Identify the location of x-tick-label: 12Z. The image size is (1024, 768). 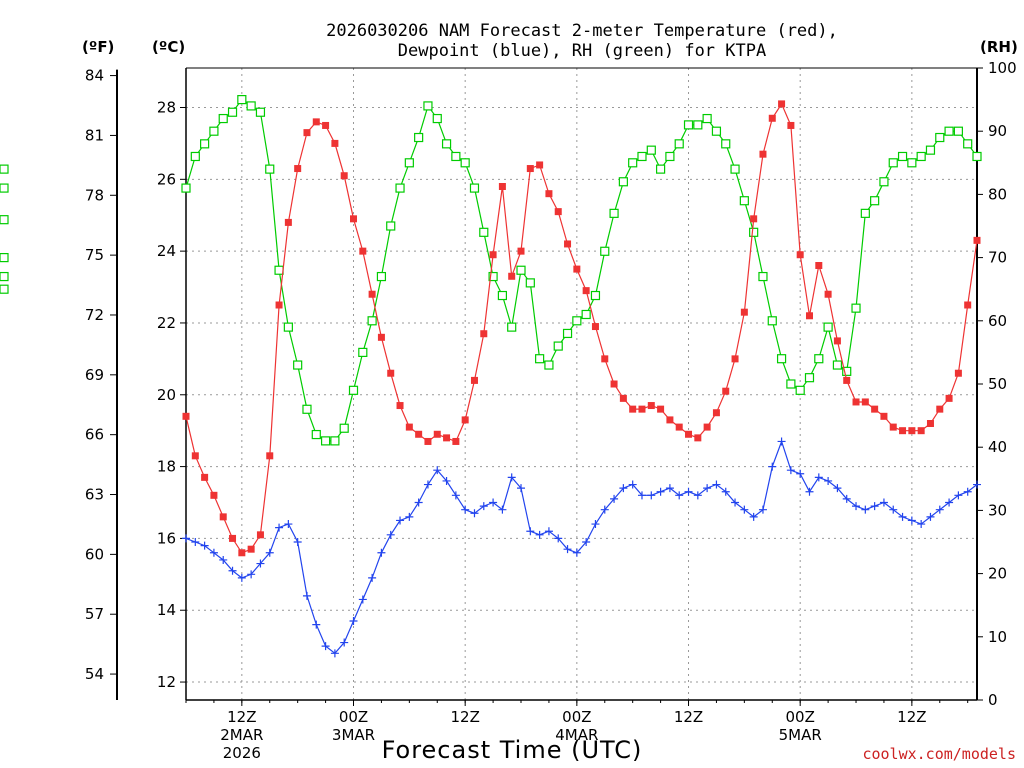
(688, 717).